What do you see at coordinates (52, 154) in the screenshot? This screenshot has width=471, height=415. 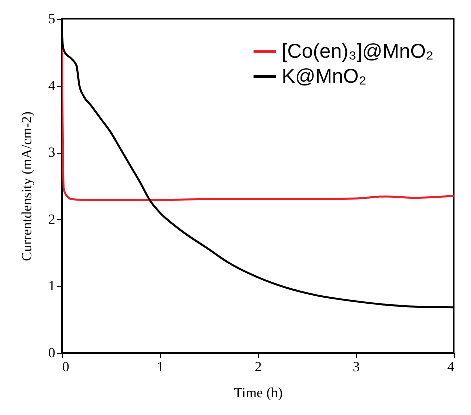 I see `y-tick-label: 3` at bounding box center [52, 154].